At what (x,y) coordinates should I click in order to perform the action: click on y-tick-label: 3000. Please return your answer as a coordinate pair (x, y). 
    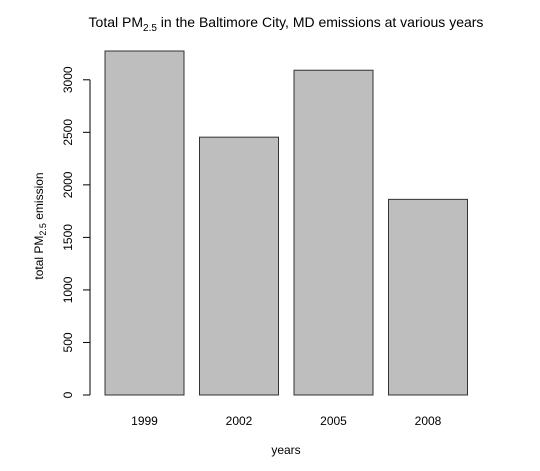
    Looking at the image, I should click on (68, 79).